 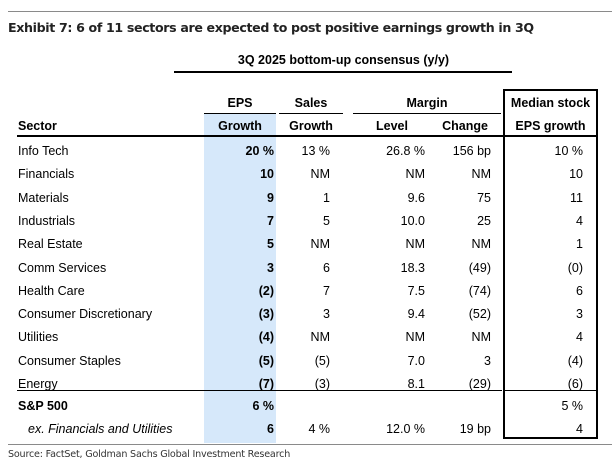 What do you see at coordinates (412, 268) in the screenshot?
I see `margin-level: 18.3` at bounding box center [412, 268].